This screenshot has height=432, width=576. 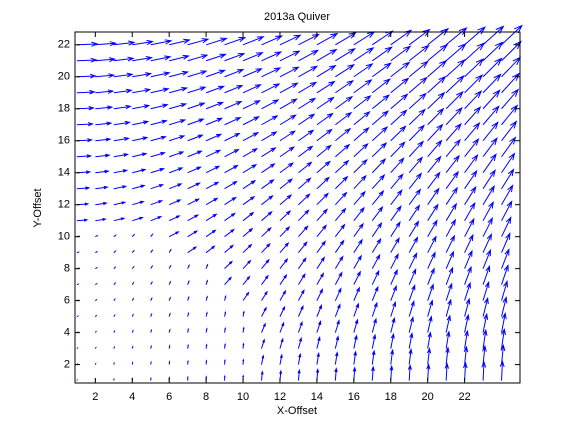 What do you see at coordinates (428, 397) in the screenshot?
I see `x-tick-label: 20` at bounding box center [428, 397].